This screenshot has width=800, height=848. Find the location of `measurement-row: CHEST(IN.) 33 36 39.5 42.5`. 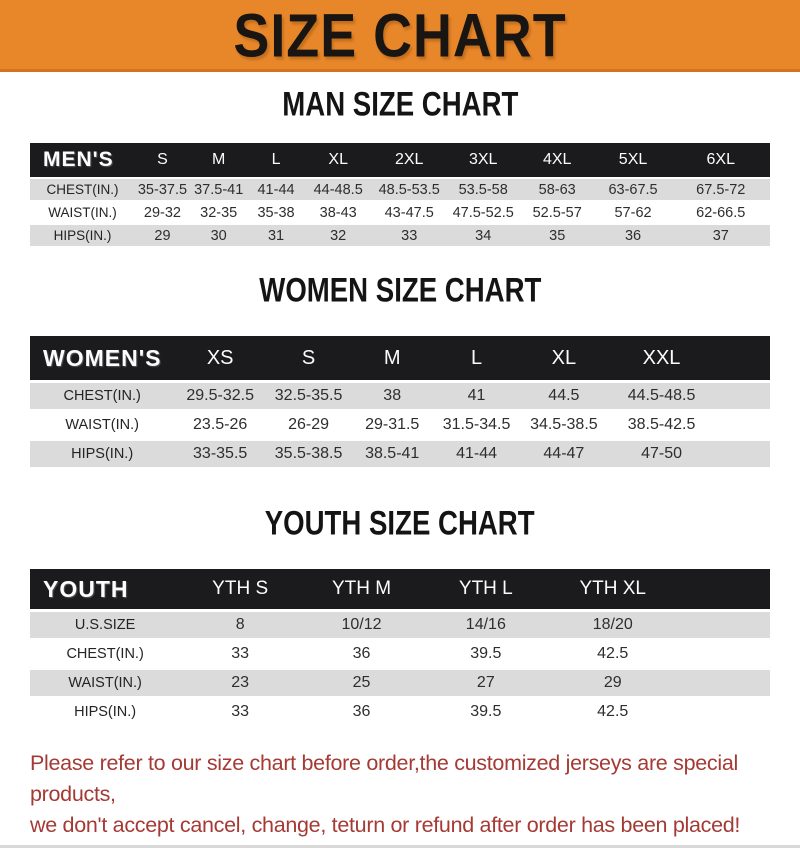

measurement-row: CHEST(IN.) 33 36 39.5 42.5 is located at coordinates (400, 654).